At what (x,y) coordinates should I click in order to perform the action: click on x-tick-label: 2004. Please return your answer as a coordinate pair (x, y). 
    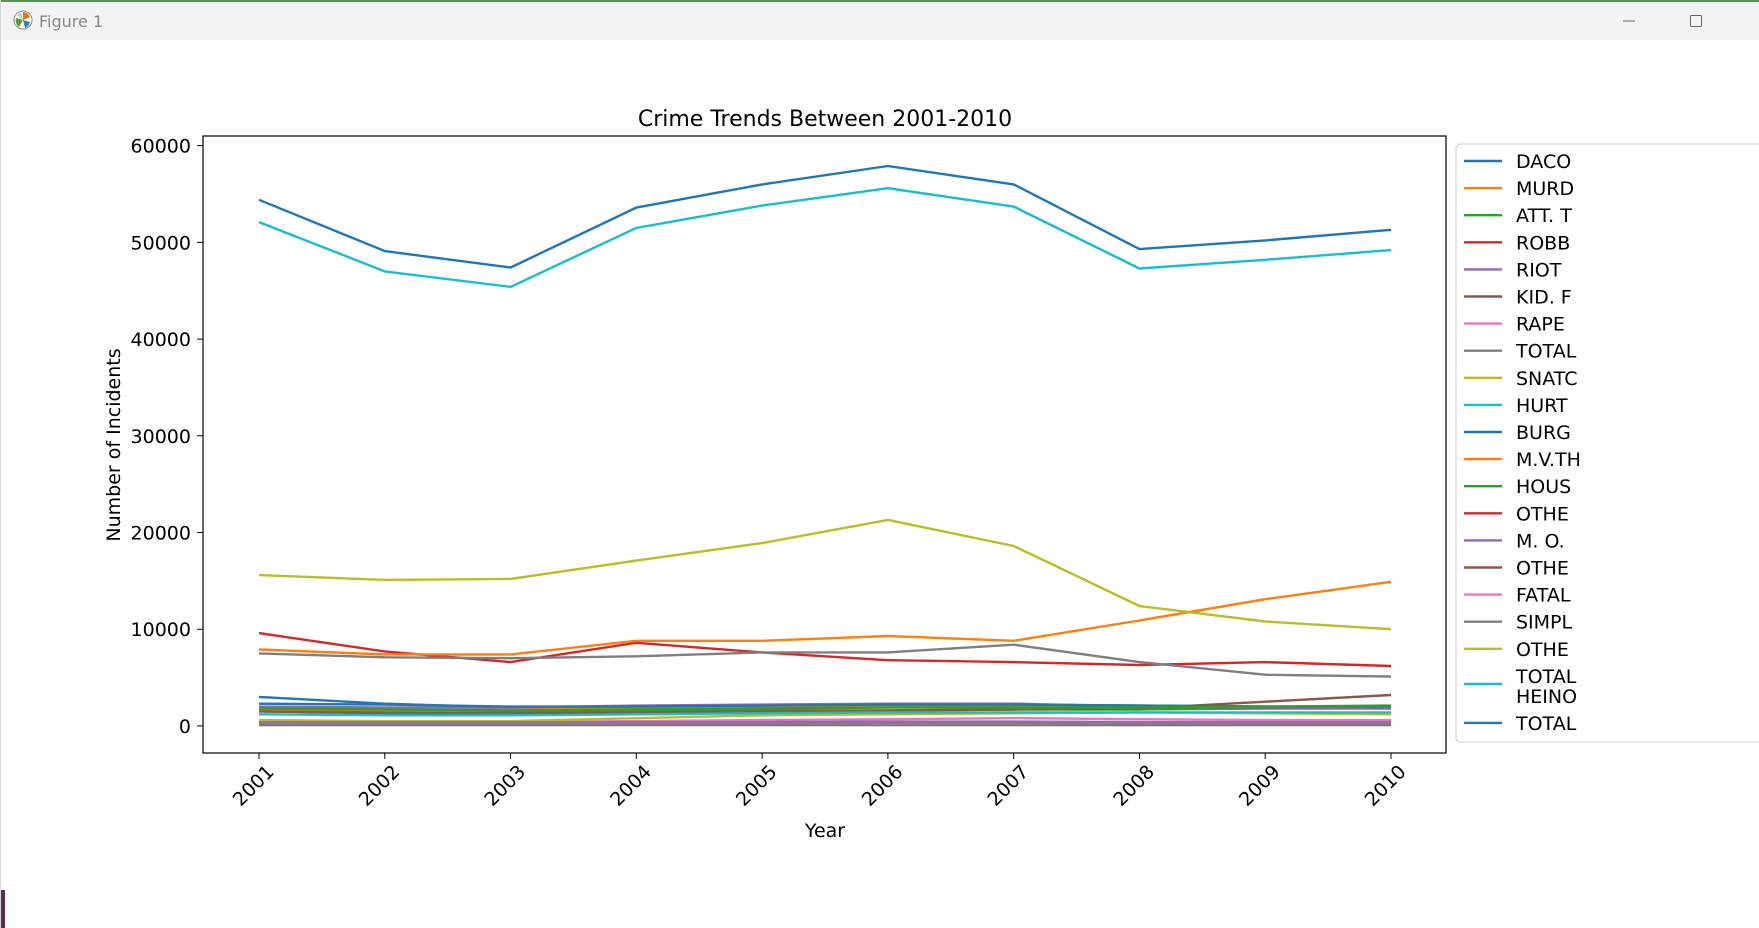
    Looking at the image, I should click on (631, 786).